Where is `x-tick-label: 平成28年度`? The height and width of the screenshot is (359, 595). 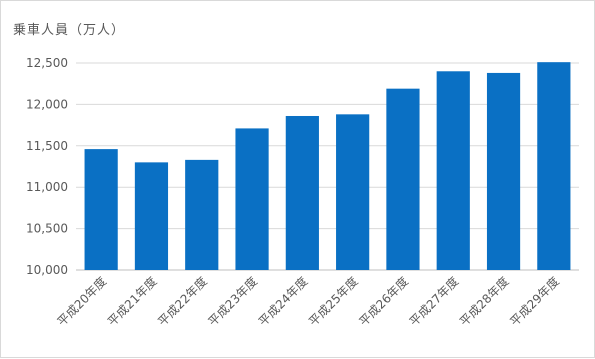 x-tick-label: 平成28年度 is located at coordinates (483, 301).